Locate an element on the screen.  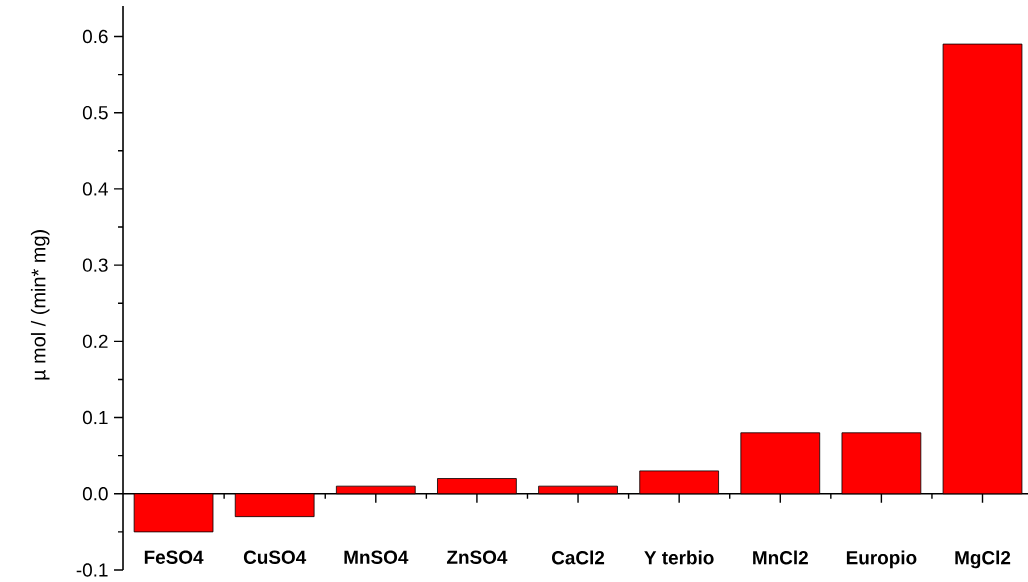
x-tick-label: ZnSO4 is located at coordinates (477, 557).